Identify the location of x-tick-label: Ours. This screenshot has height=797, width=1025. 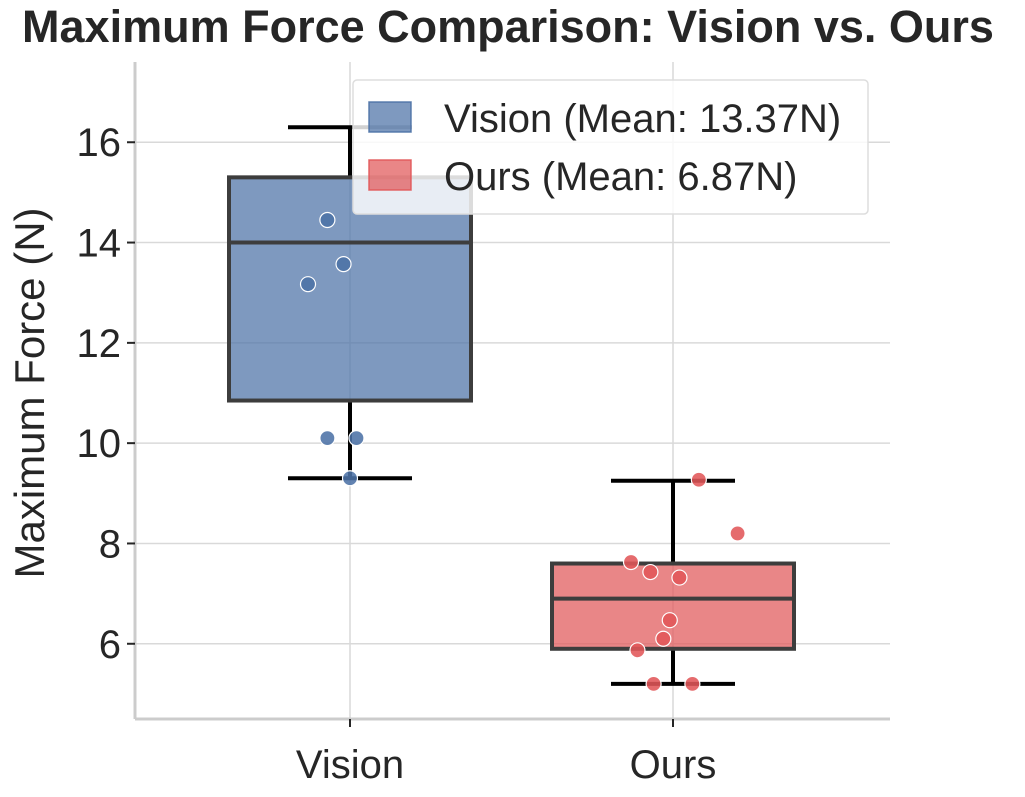
(673, 765).